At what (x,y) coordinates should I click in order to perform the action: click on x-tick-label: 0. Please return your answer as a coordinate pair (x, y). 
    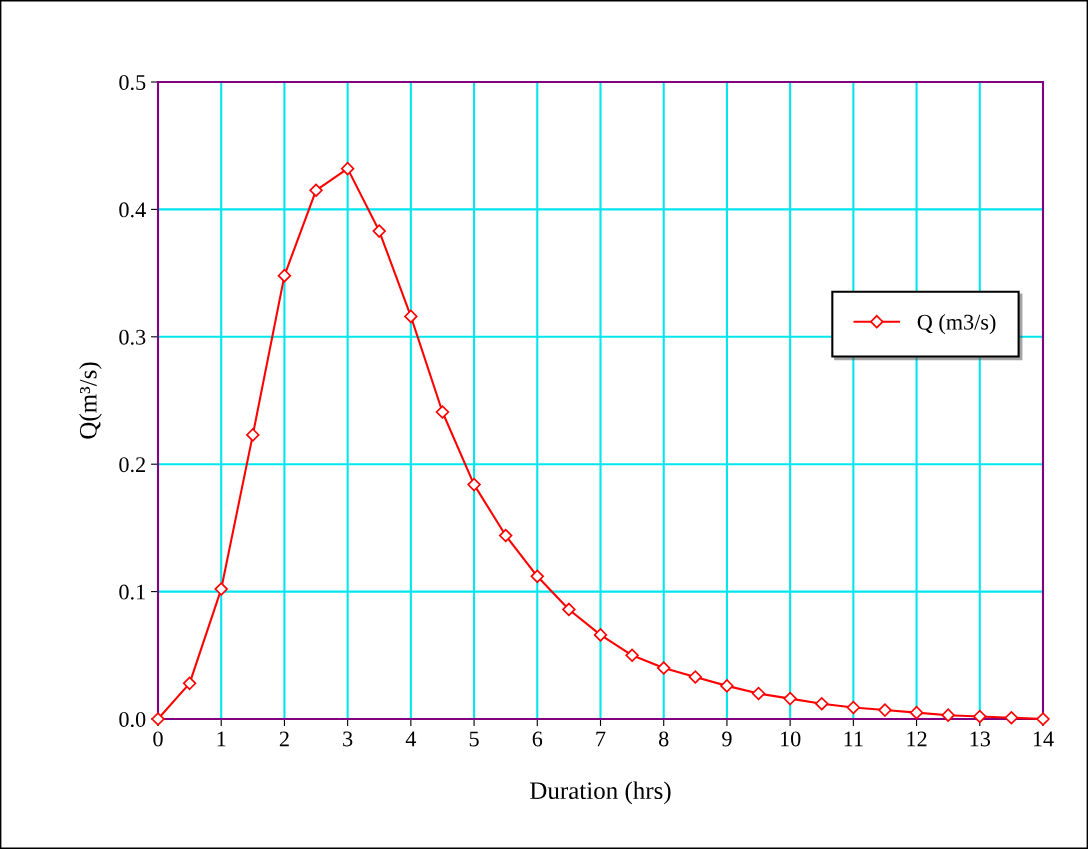
    Looking at the image, I should click on (158, 739).